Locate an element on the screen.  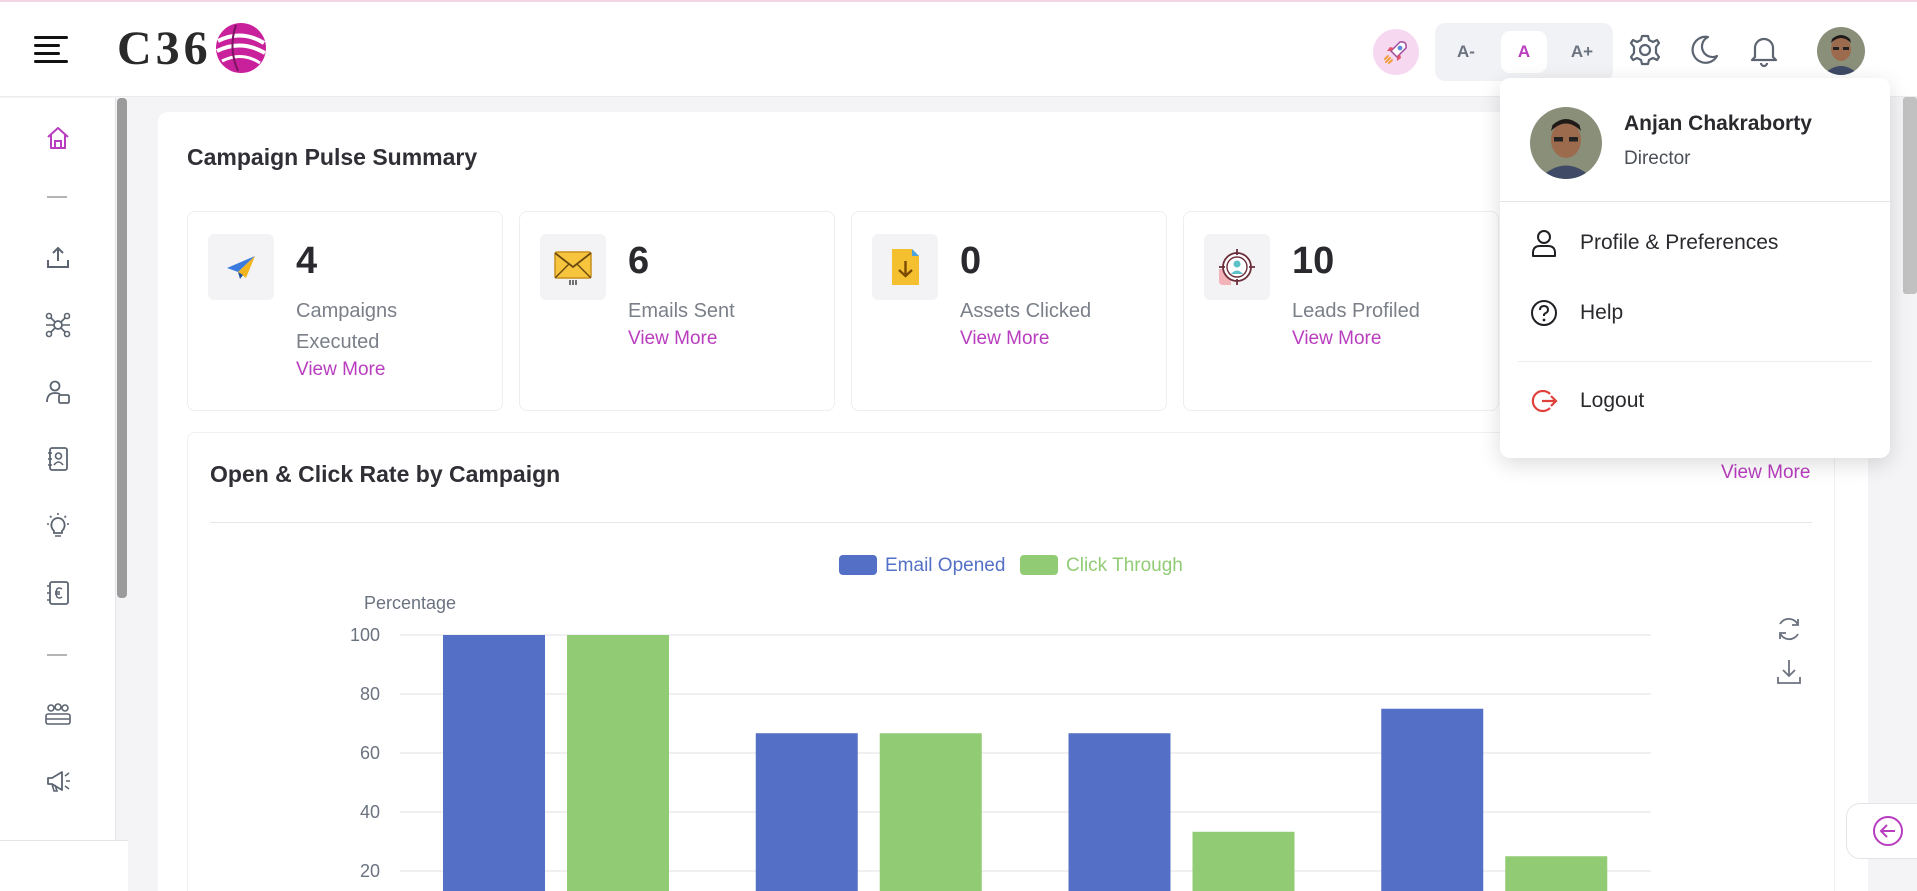
top-header: C36 A- A A+ is located at coordinates (958, 48).